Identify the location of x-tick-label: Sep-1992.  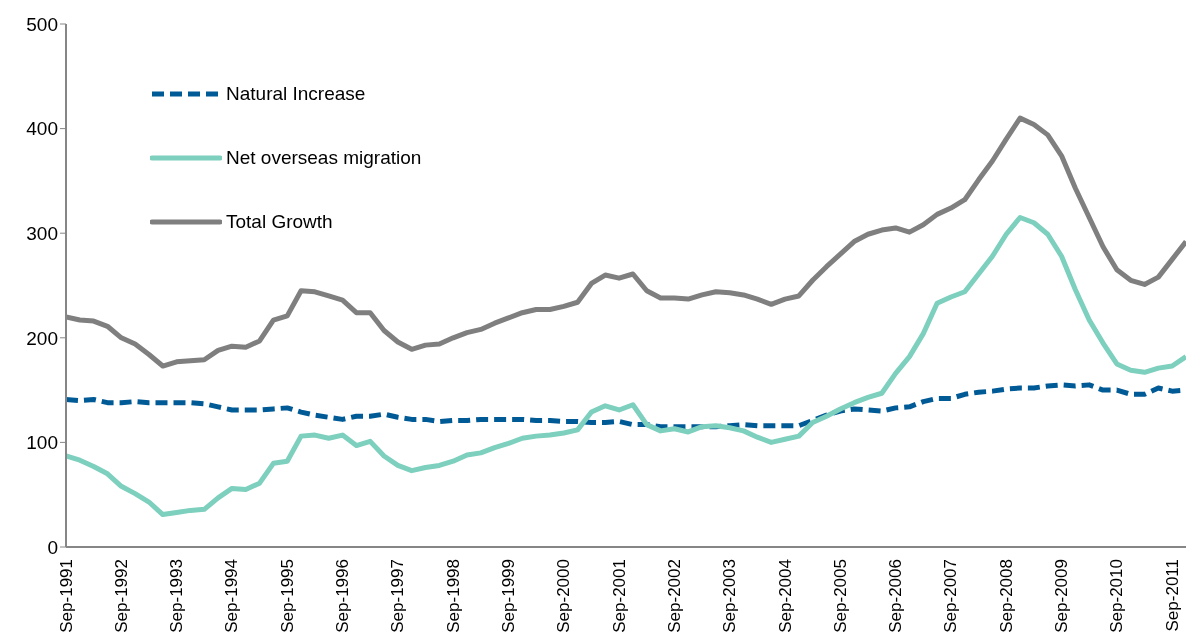
(121, 596).